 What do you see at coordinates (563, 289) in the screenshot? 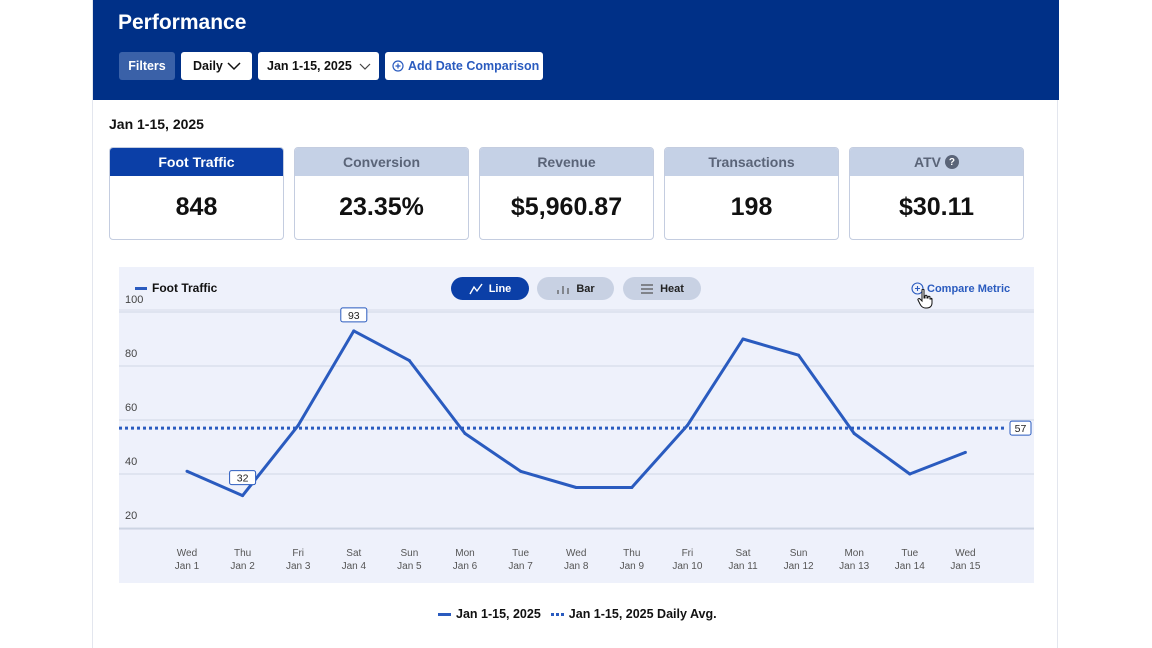
I see `bar-chart-icon` at bounding box center [563, 289].